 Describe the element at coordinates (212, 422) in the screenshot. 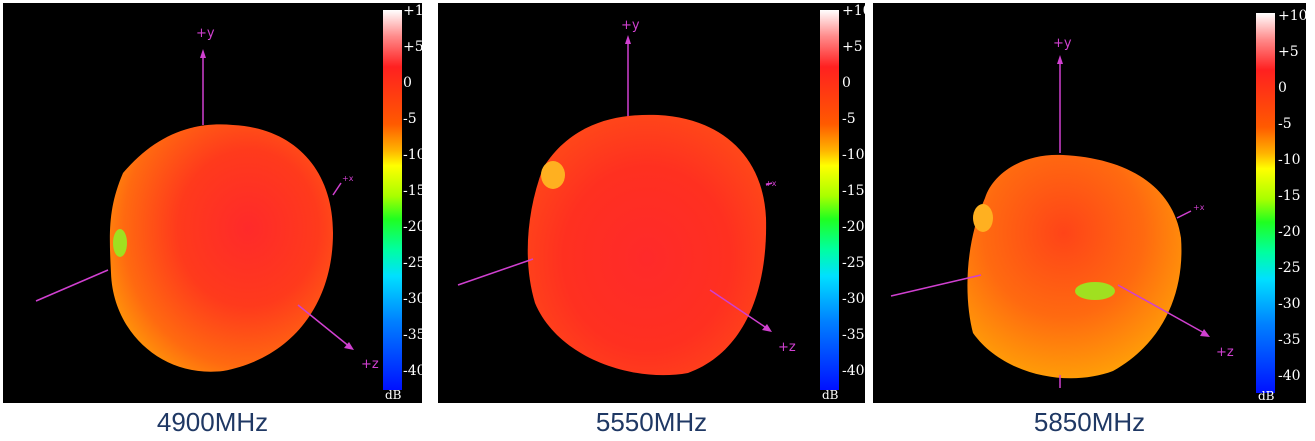

I see `frequency-caption: 4900MHz` at that location.